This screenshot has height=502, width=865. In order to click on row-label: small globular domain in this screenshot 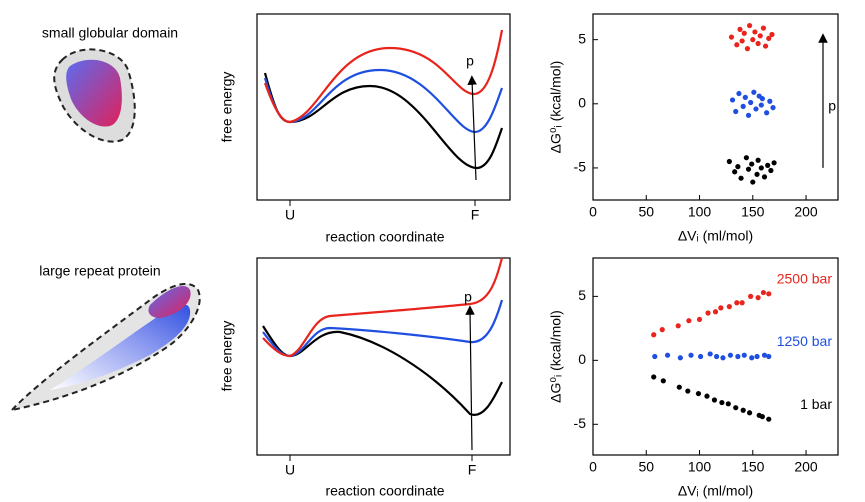, I will do `click(110, 33)`.